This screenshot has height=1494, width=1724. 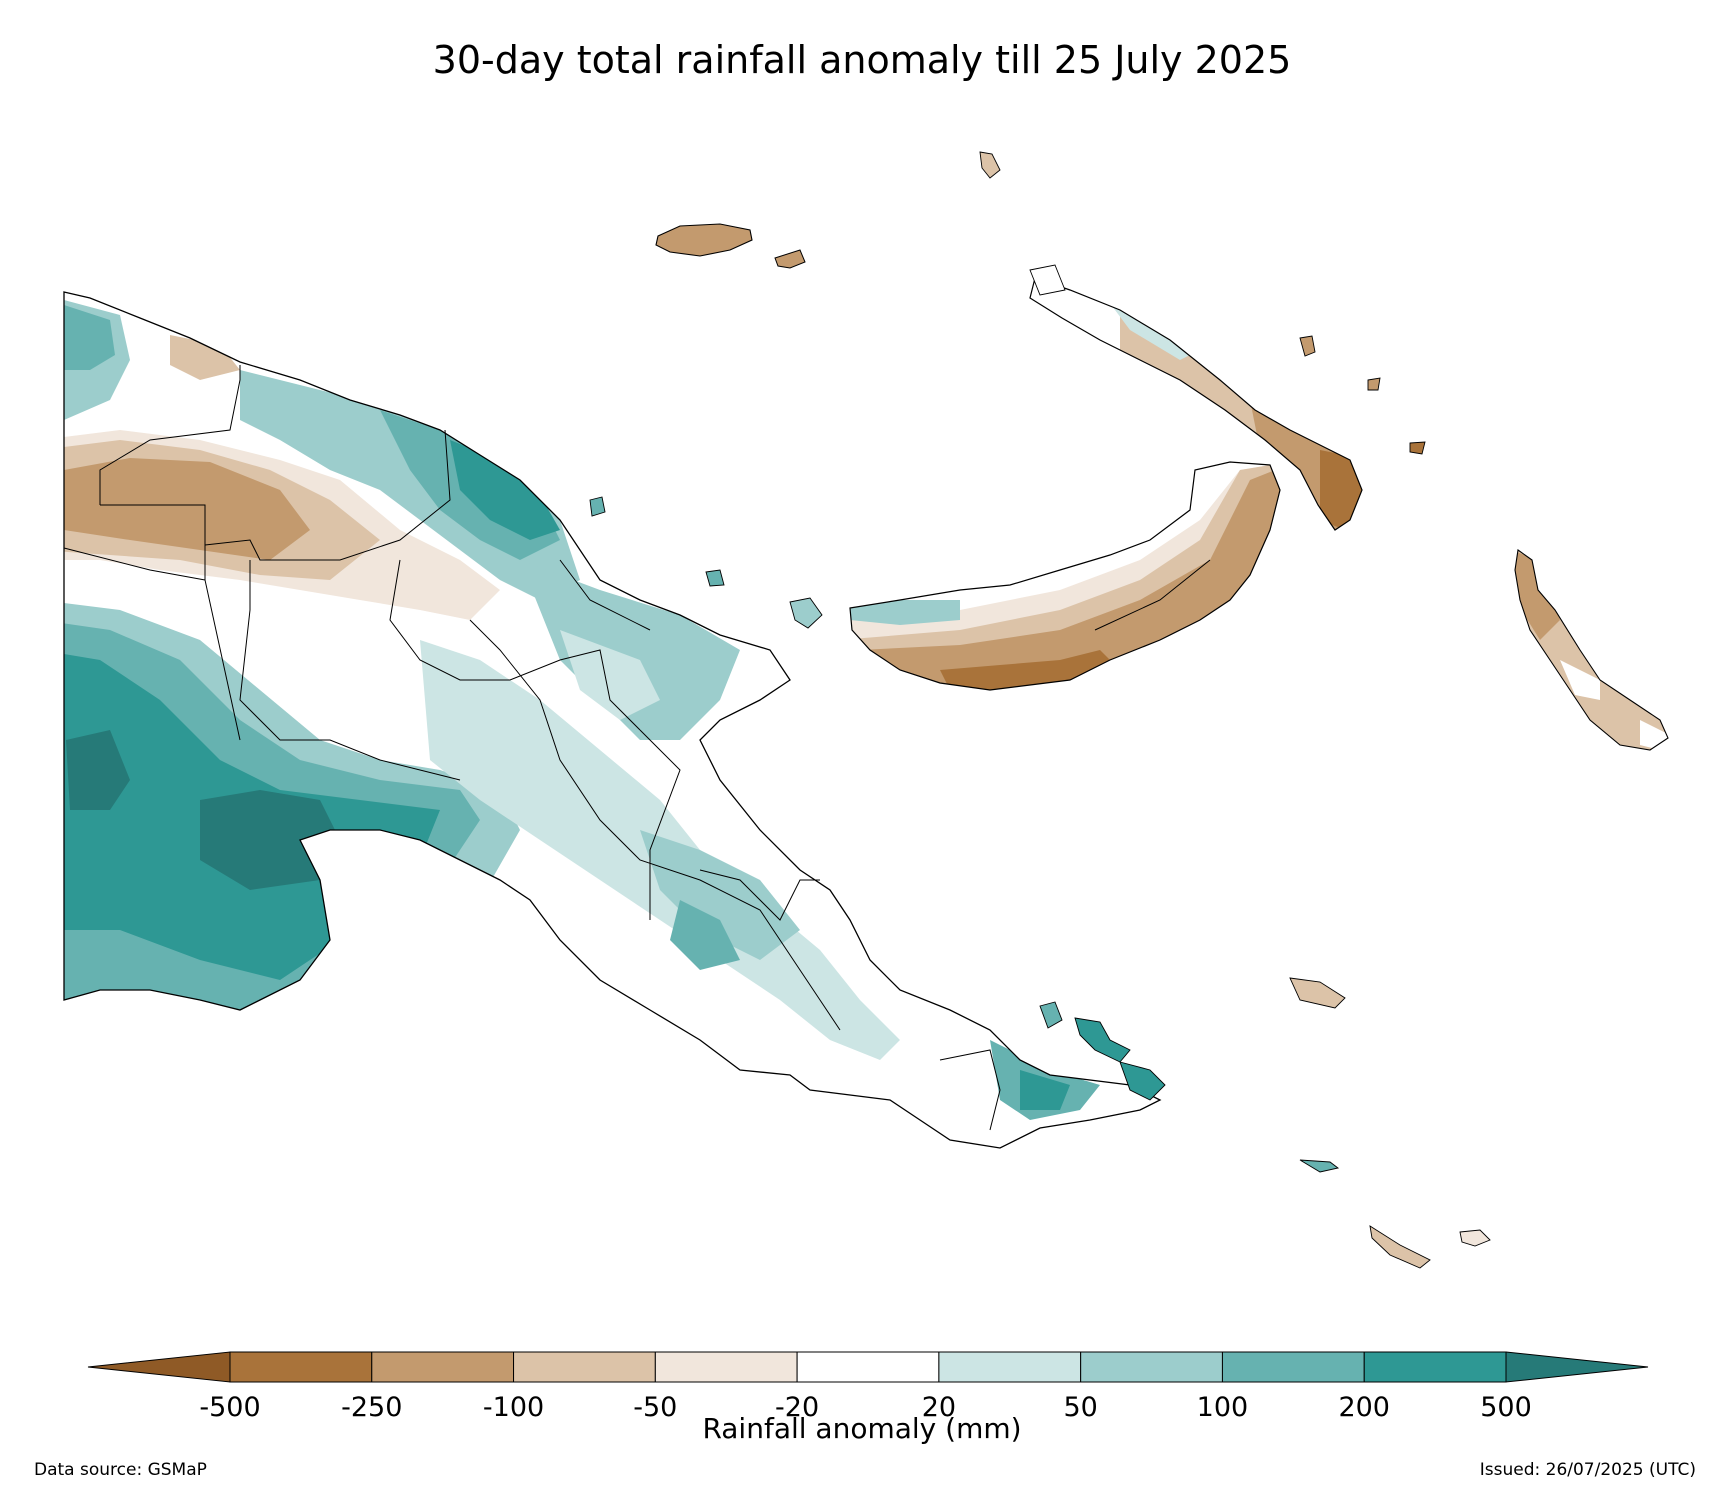 What do you see at coordinates (797, 1407) in the screenshot?
I see `colorbar-tick-label: -20` at bounding box center [797, 1407].